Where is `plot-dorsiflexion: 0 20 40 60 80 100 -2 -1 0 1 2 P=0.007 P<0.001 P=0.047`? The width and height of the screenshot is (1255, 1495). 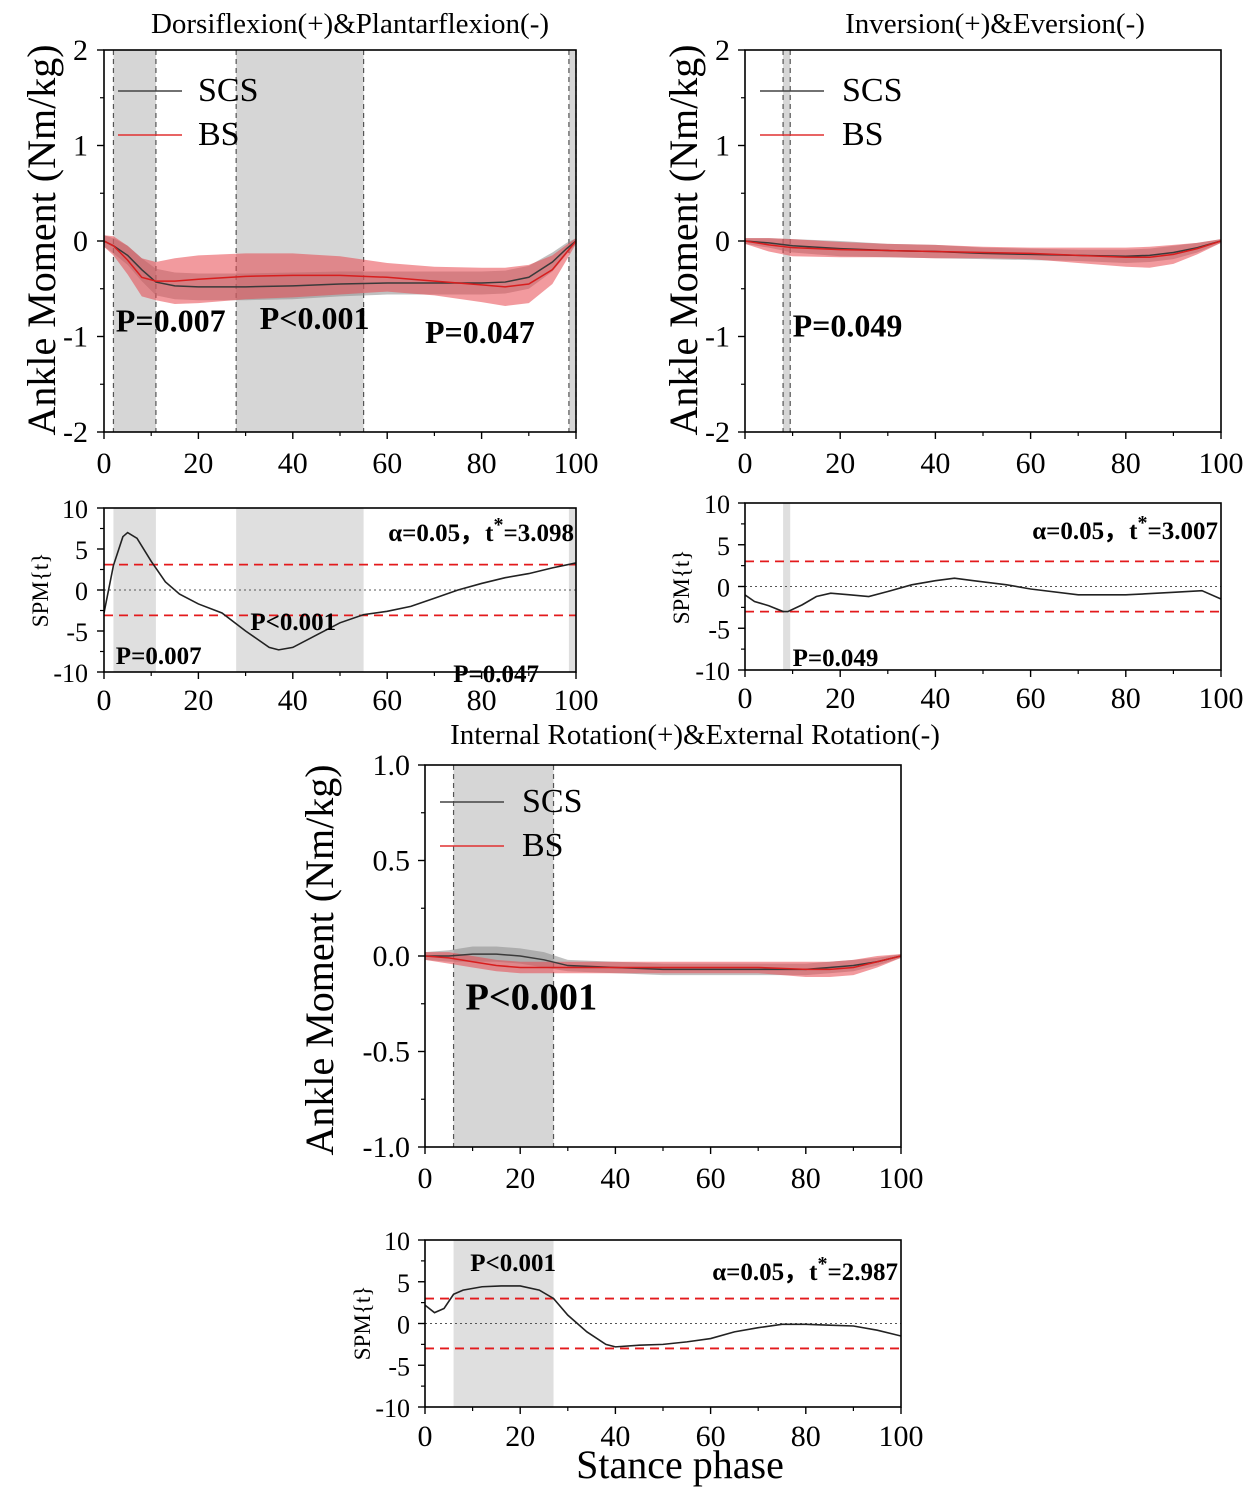 plot-dorsiflexion: 0 20 40 60 80 100 -2 -1 0 1 2 P=0.007 P<0.001 P=0.047 is located at coordinates (331, 257).